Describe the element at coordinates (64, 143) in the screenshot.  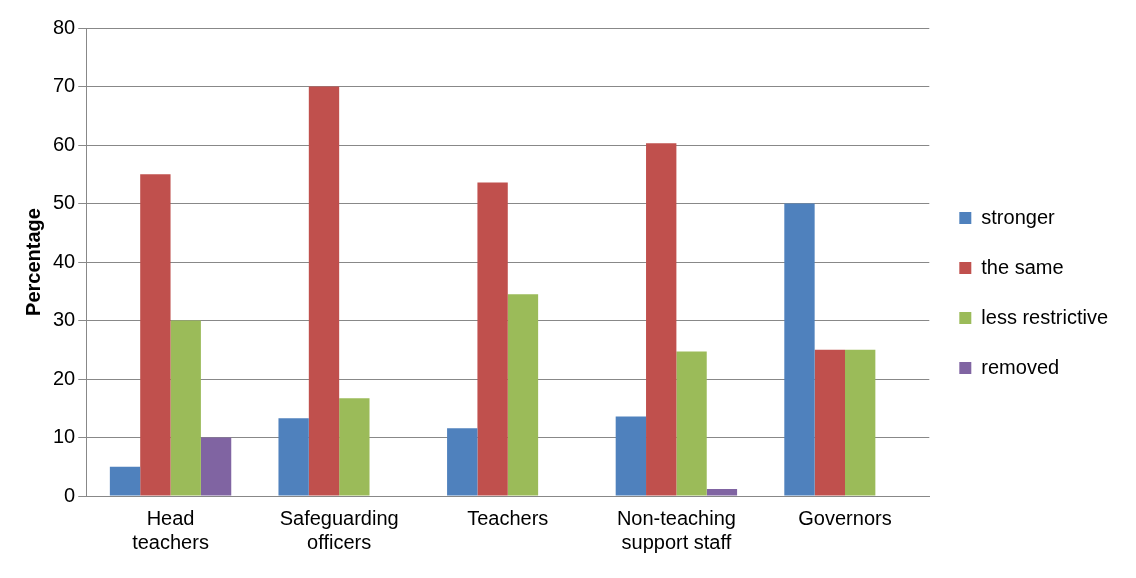
I see `y-tick-label: 60` at that location.